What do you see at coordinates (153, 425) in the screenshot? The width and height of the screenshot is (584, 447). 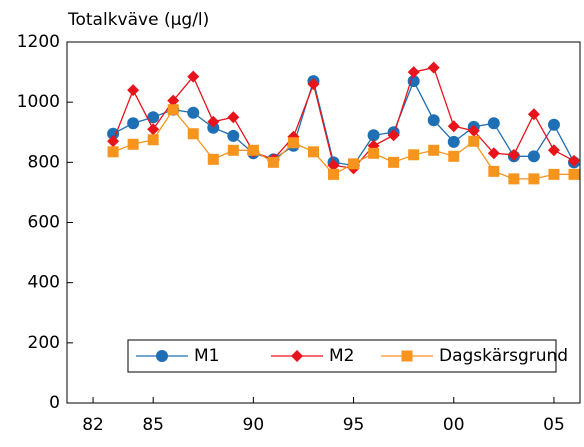 I see `x-tick-label: 85` at bounding box center [153, 425].